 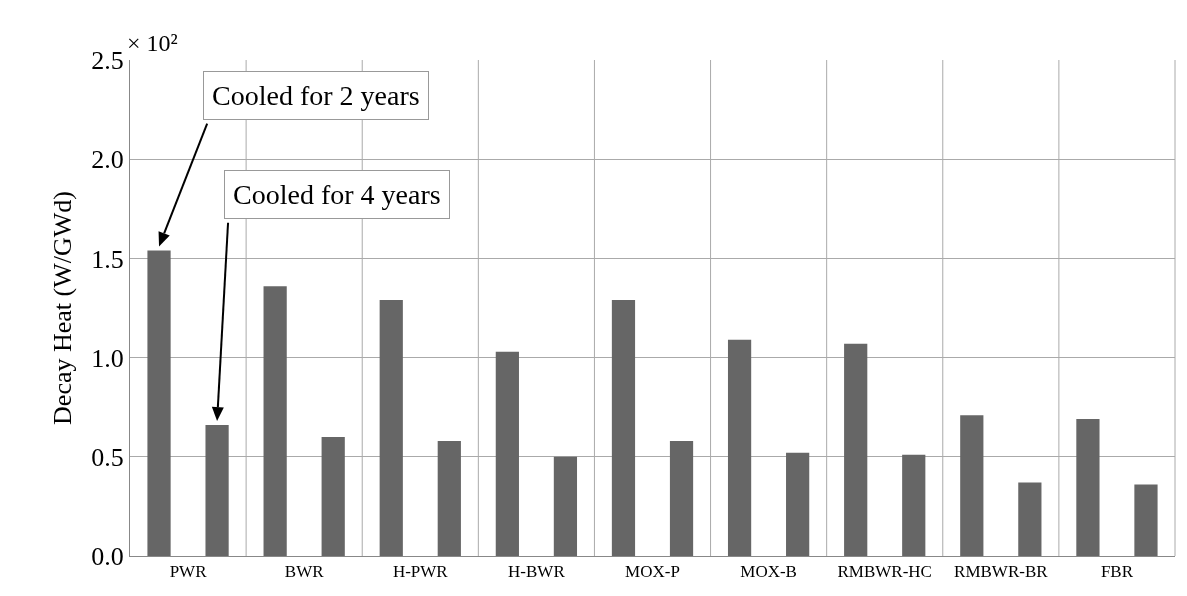 What do you see at coordinates (884, 572) in the screenshot?
I see `x-tick-label: RMBWR-HC` at bounding box center [884, 572].